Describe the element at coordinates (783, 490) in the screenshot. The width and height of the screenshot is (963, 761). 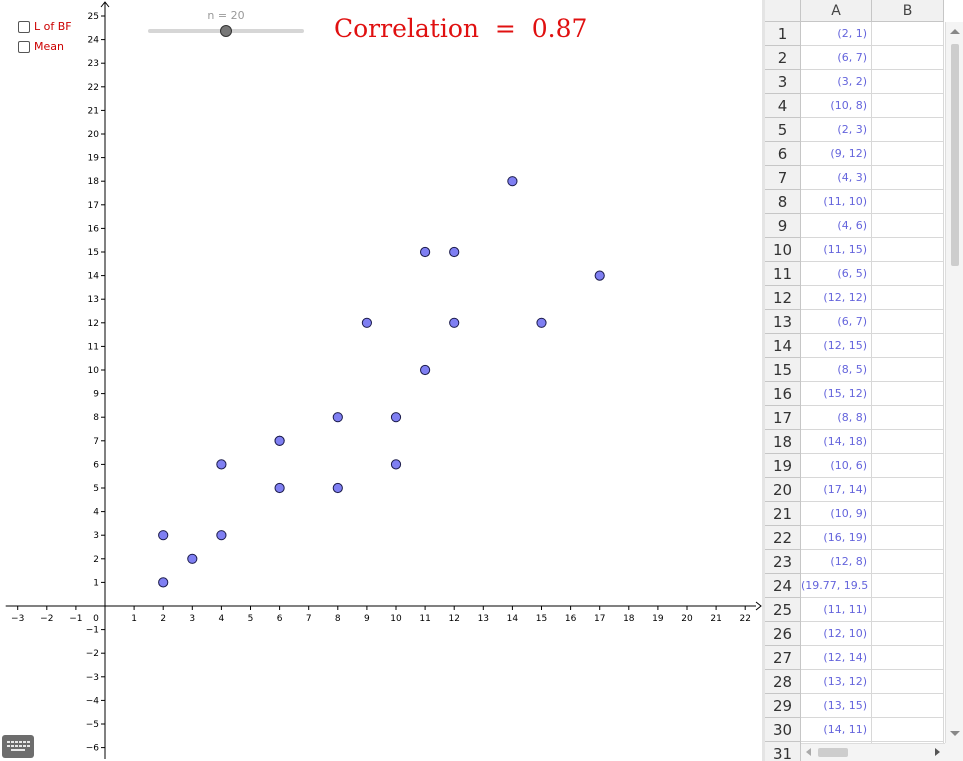
I see `row-header: 20` at that location.